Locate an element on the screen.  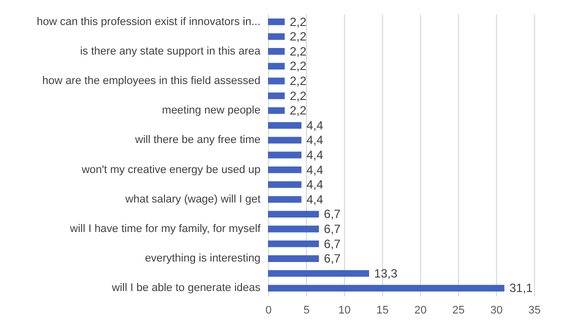
data-label: 31,1 is located at coordinates (521, 288).